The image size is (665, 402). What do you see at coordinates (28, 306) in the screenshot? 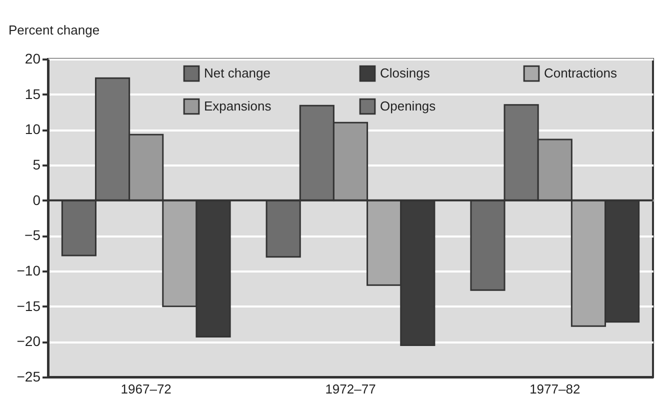
I see `y-tick-label: −15` at bounding box center [28, 306].